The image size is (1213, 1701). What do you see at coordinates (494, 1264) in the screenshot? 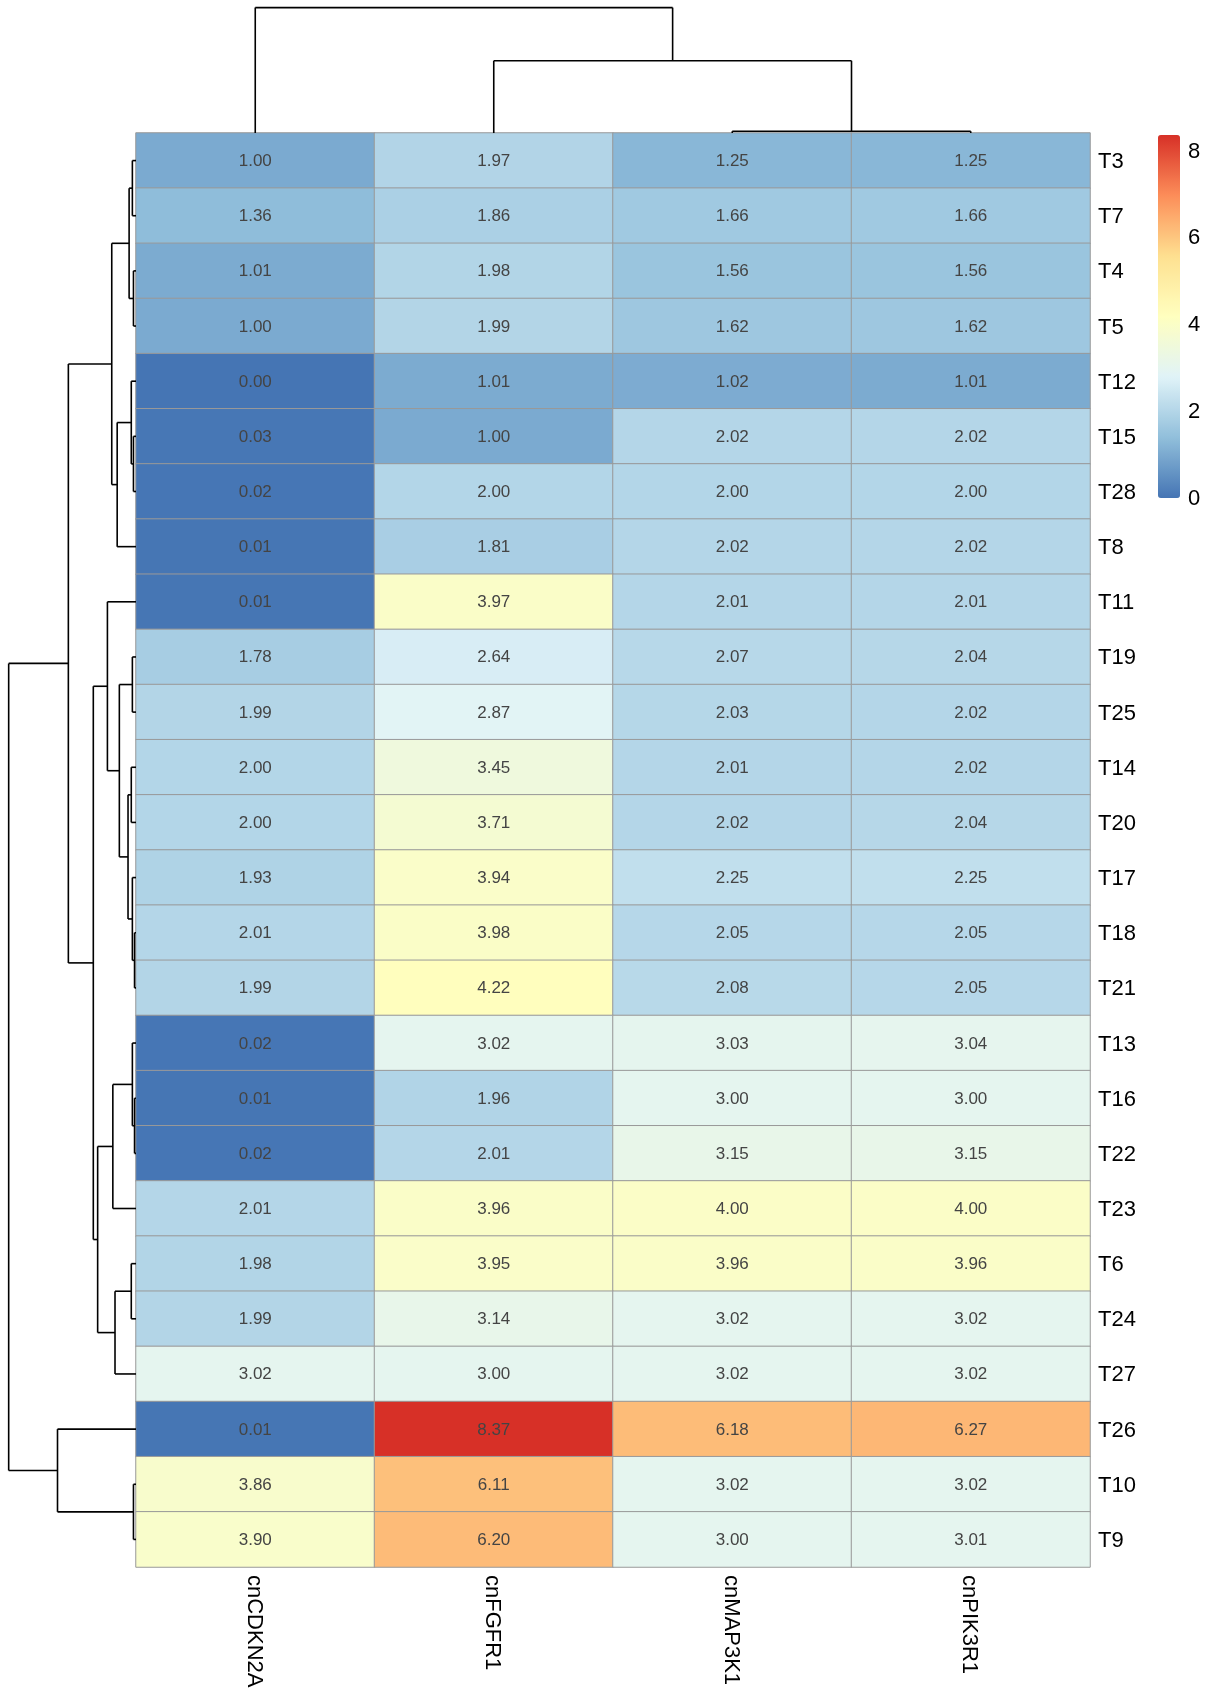
I see `data-label: 3.95` at bounding box center [494, 1264].